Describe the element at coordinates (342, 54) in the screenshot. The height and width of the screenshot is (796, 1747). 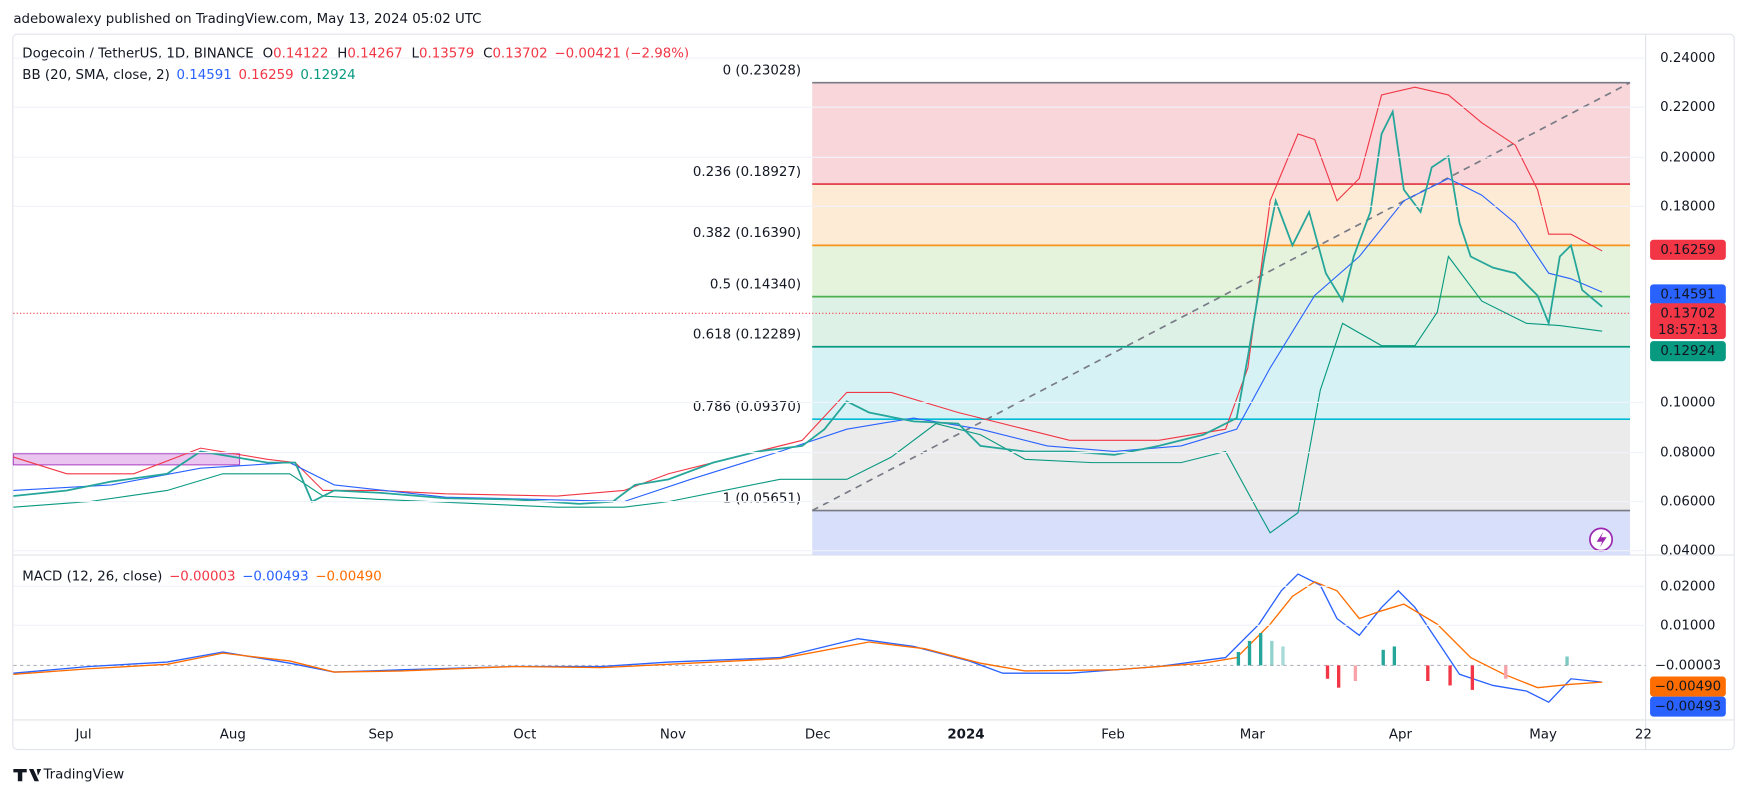
I see `ohlc-key: H` at that location.